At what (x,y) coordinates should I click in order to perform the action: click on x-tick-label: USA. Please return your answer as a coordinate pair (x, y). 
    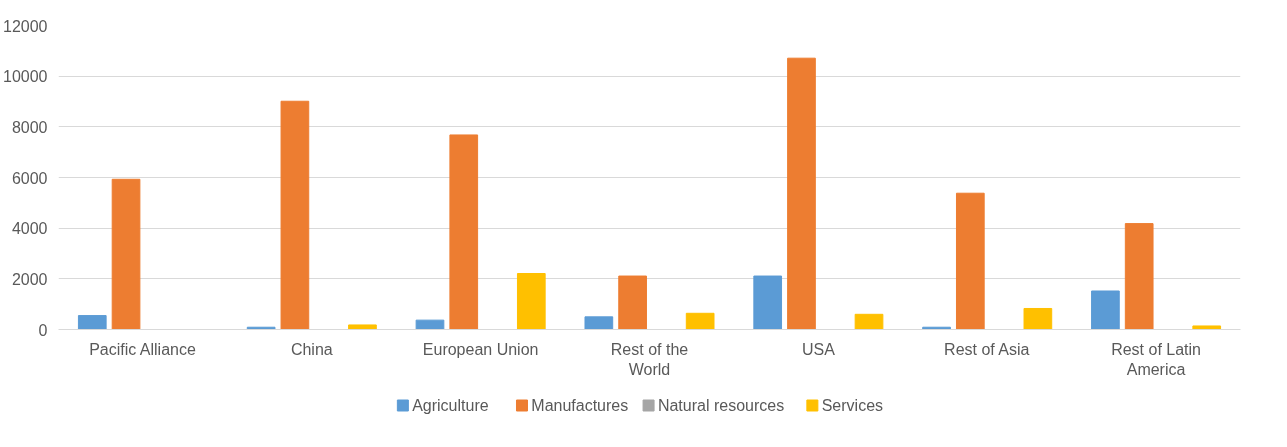
    Looking at the image, I should click on (818, 349).